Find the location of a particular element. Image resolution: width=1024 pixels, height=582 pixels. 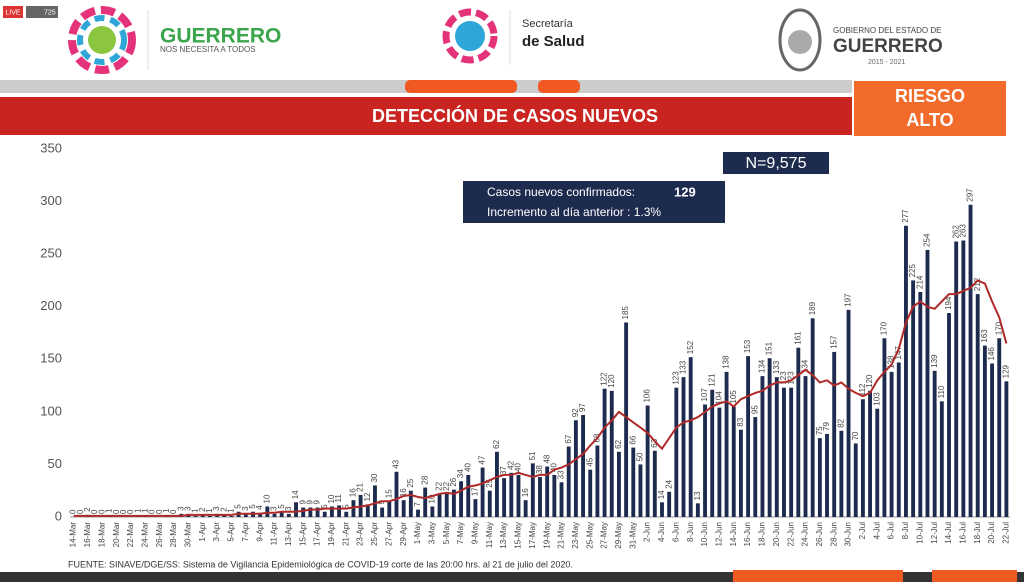

data-label: 66 is located at coordinates (632, 439).